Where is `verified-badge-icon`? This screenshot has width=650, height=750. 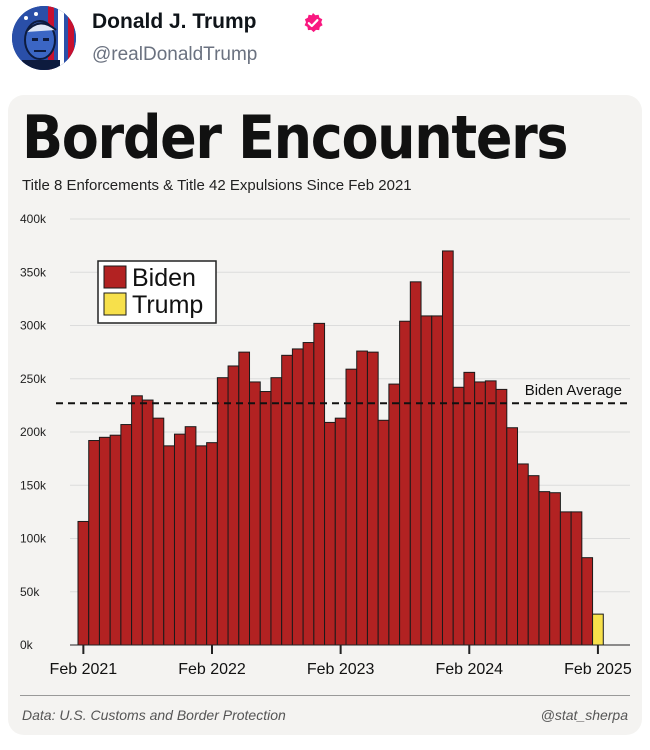
verified-badge-icon is located at coordinates (313, 23).